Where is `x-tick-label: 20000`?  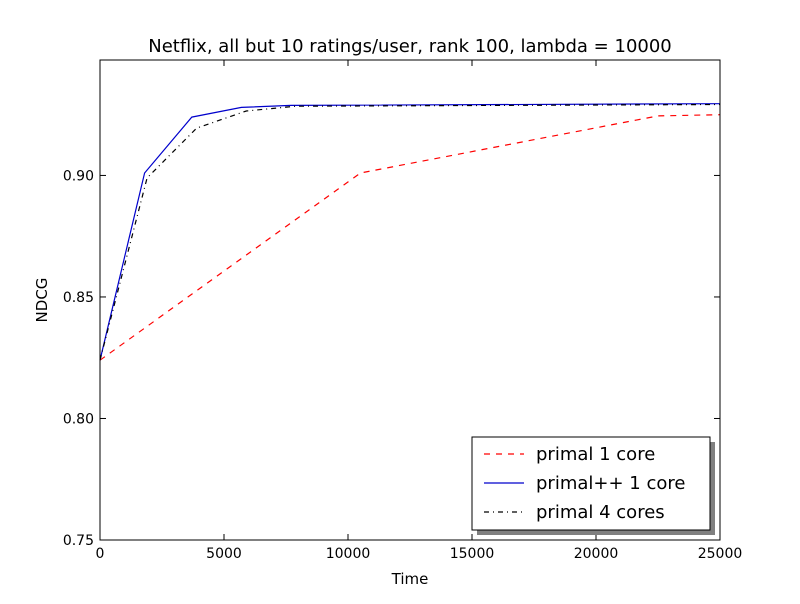 x-tick-label: 20000 is located at coordinates (596, 554).